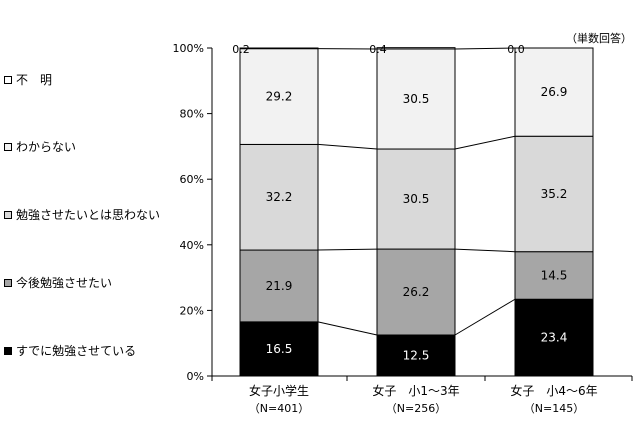 Image resolution: width=640 pixels, height=426 pixels. I want to click on data-label: 32.2, so click(279, 197).